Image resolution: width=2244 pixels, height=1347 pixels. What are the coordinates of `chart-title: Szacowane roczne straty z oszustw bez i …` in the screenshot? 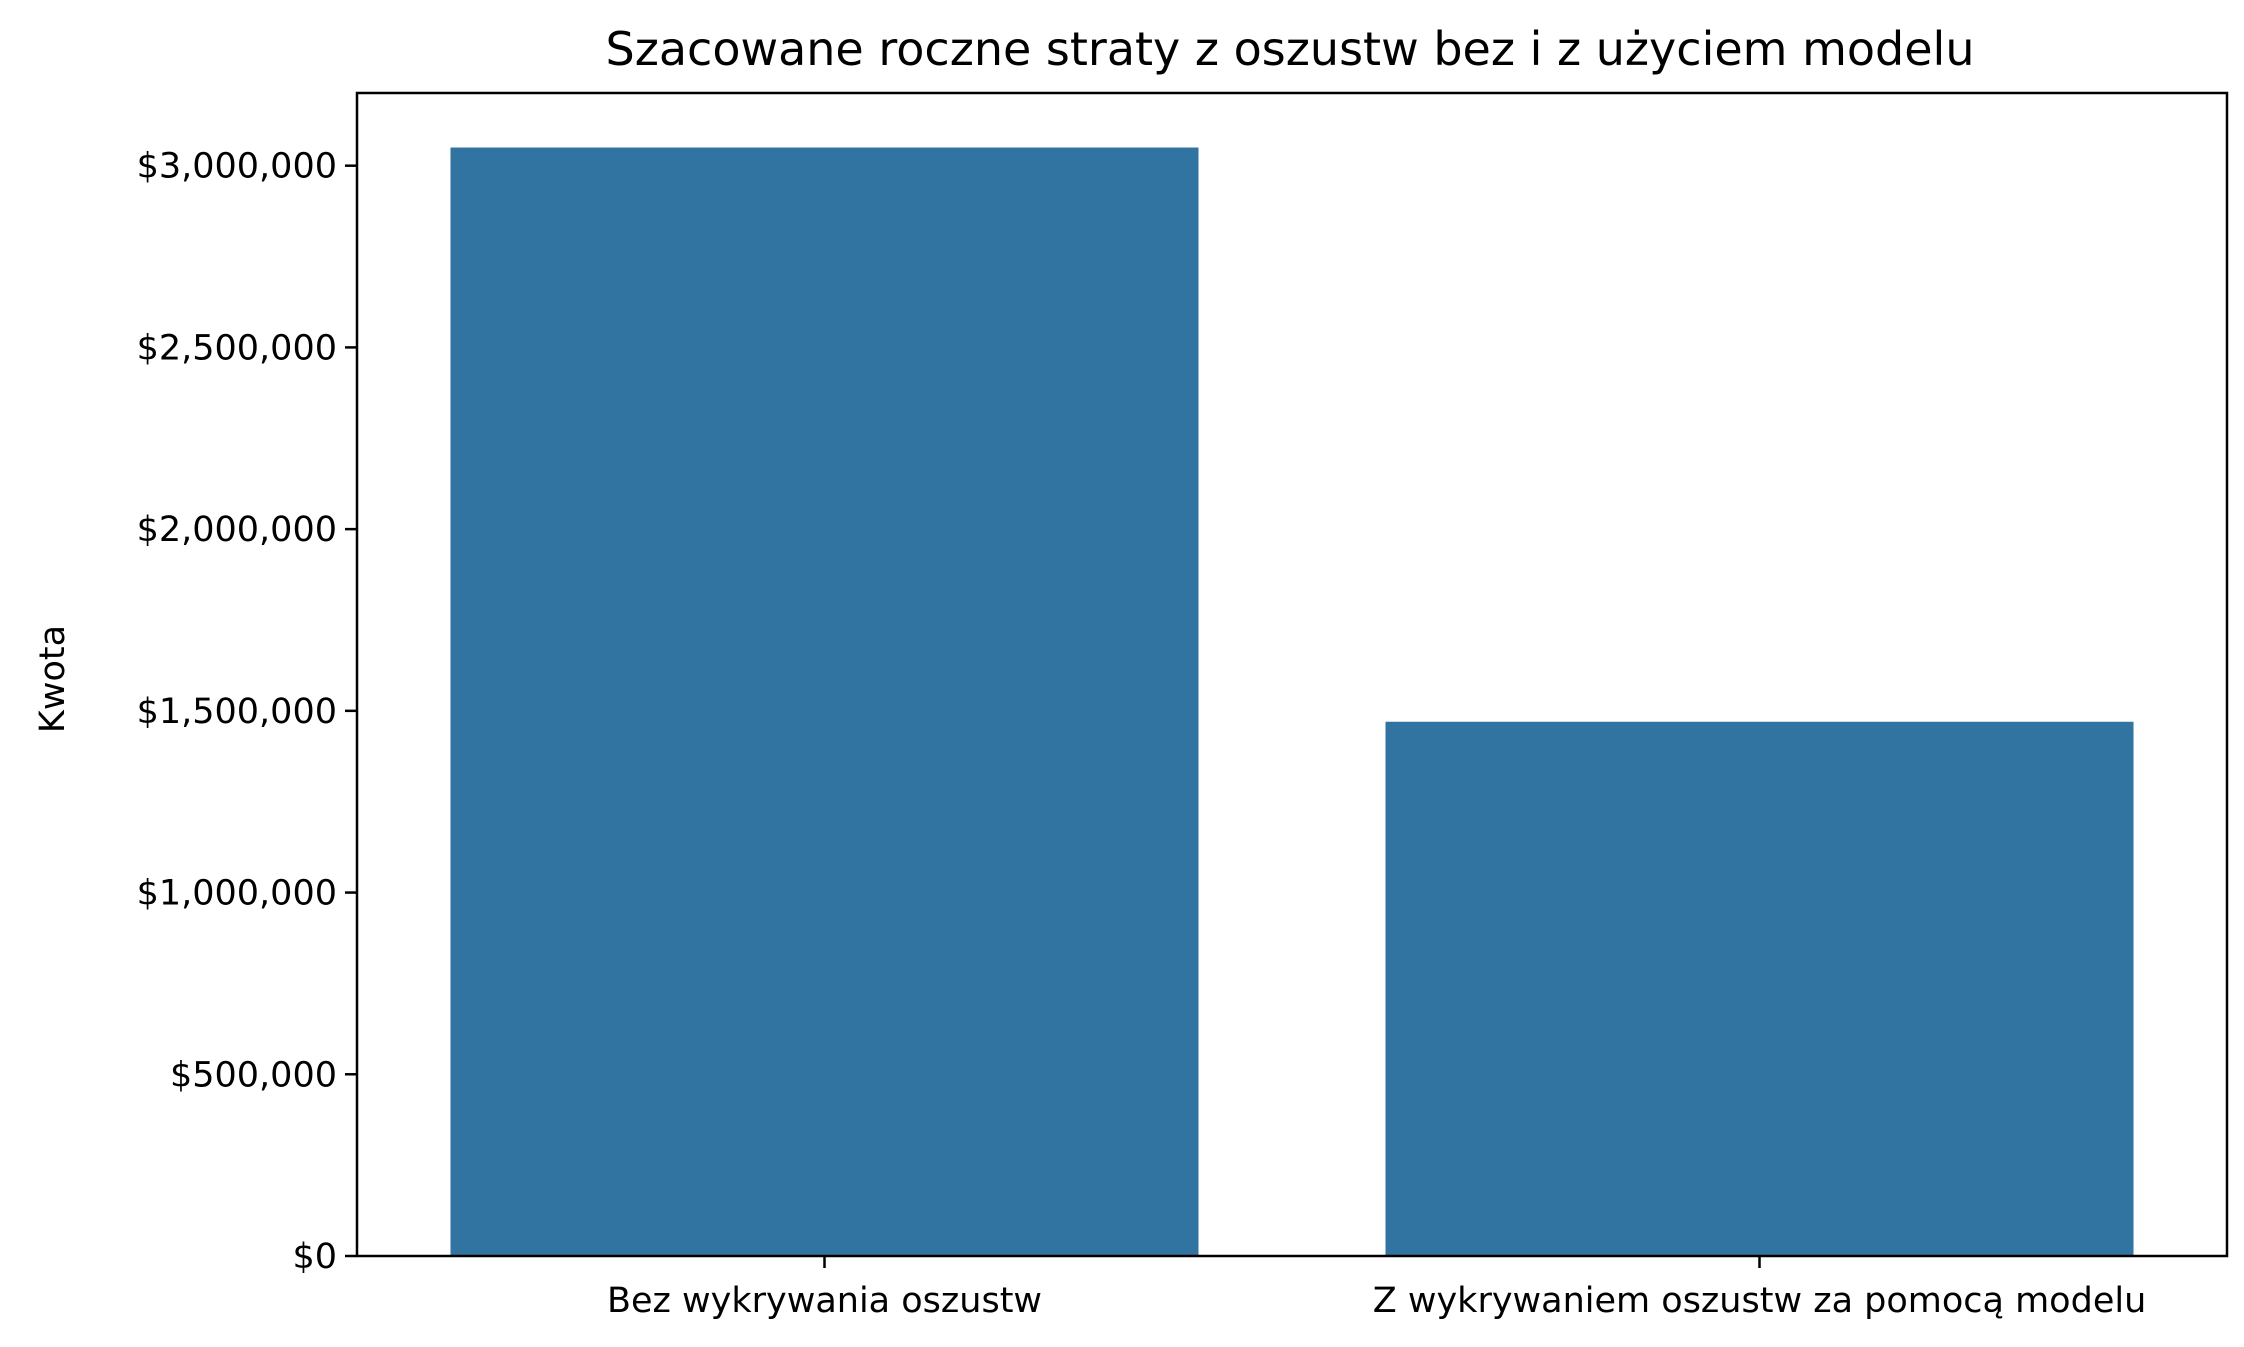 It's located at (1290, 49).